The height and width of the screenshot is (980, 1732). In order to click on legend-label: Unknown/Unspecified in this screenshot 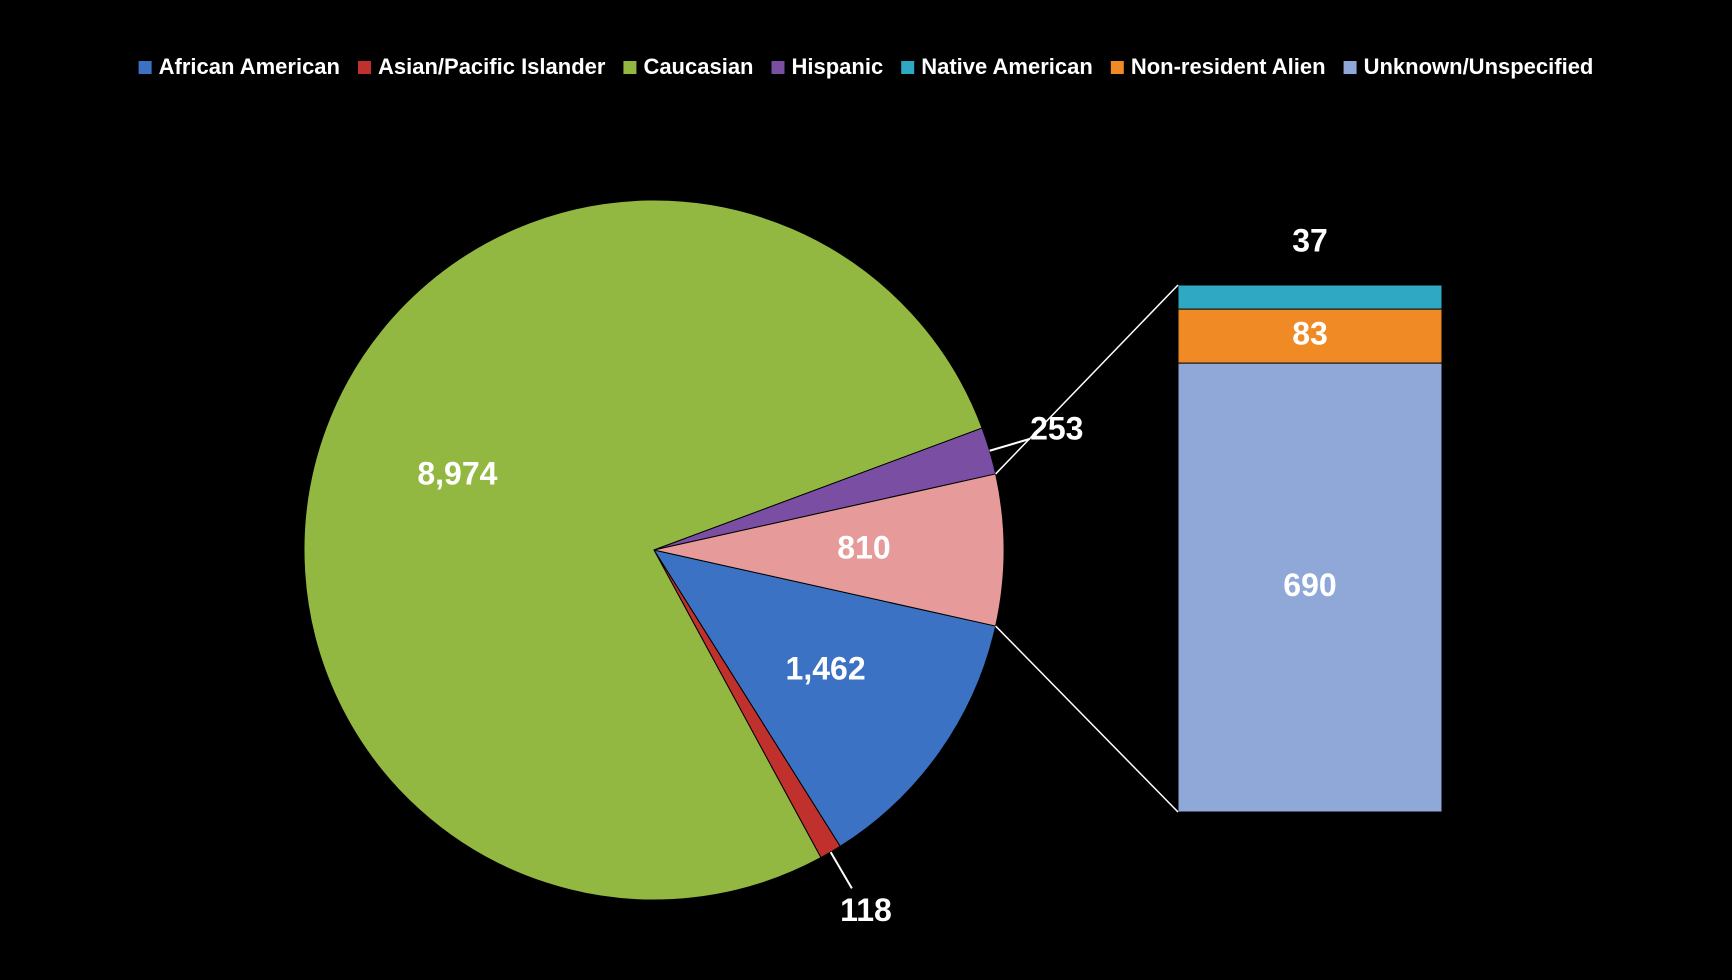, I will do `click(1479, 66)`.